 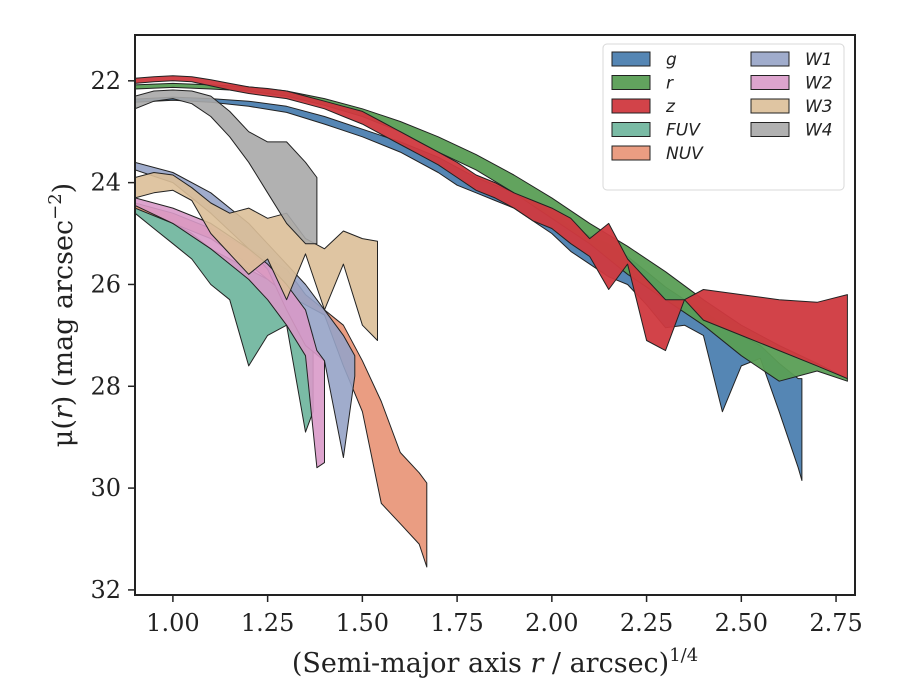 I want to click on legend: grz FUV NUV W1 W2 W3 W4, so click(x=723, y=117).